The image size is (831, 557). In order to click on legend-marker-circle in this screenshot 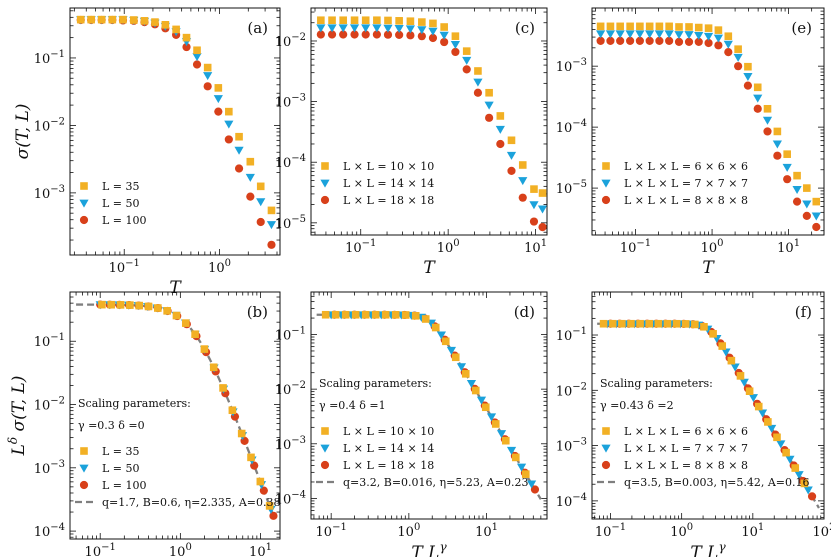, I will do `click(84, 485)`.